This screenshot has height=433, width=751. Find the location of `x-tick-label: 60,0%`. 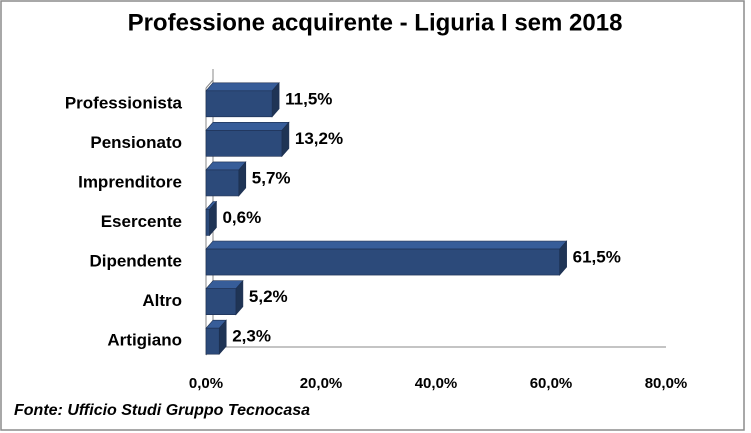

x-tick-label: 60,0% is located at coordinates (551, 383).